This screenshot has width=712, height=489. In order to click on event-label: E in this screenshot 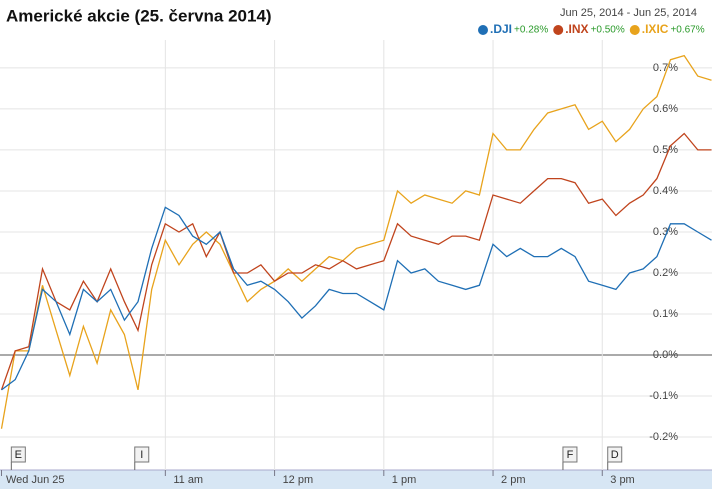, I will do `click(18, 455)`.